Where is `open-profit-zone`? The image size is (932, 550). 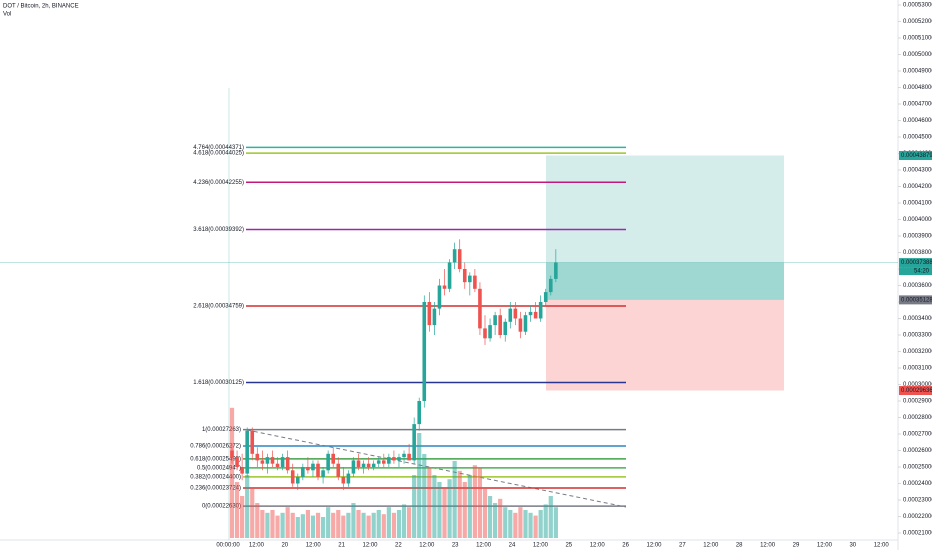 open-profit-zone is located at coordinates (665, 281).